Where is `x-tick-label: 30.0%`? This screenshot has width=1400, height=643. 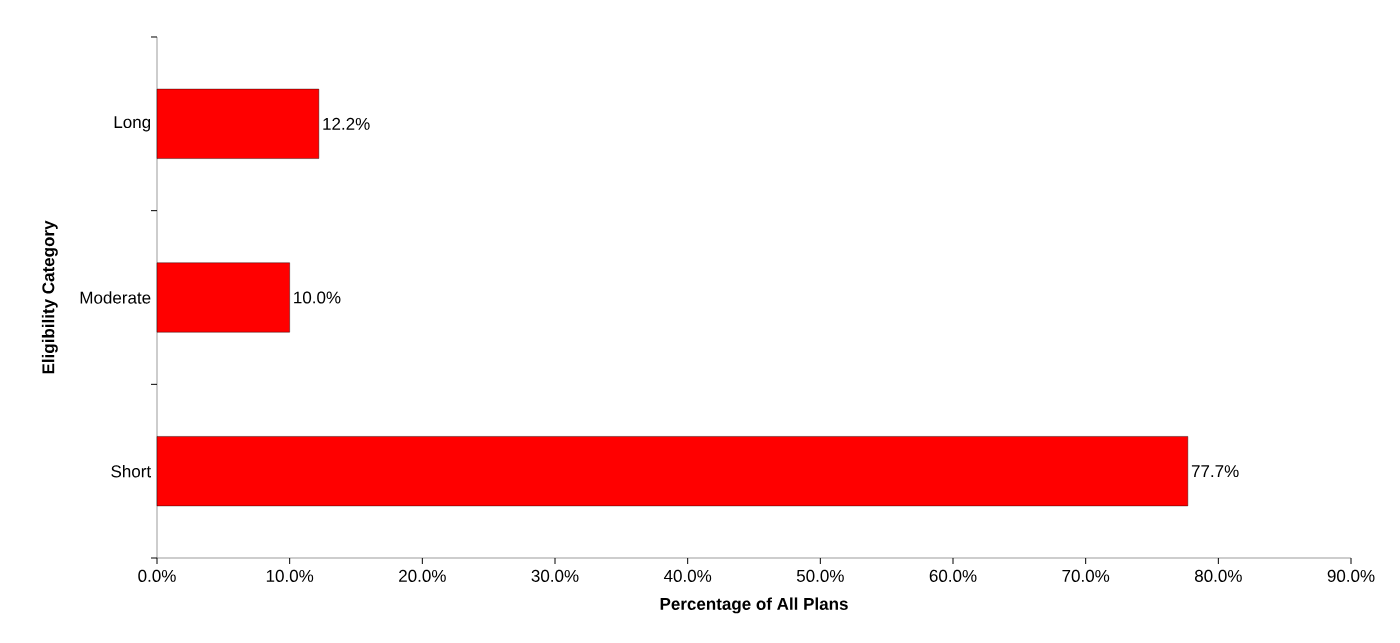
x-tick-label: 30.0% is located at coordinates (555, 575).